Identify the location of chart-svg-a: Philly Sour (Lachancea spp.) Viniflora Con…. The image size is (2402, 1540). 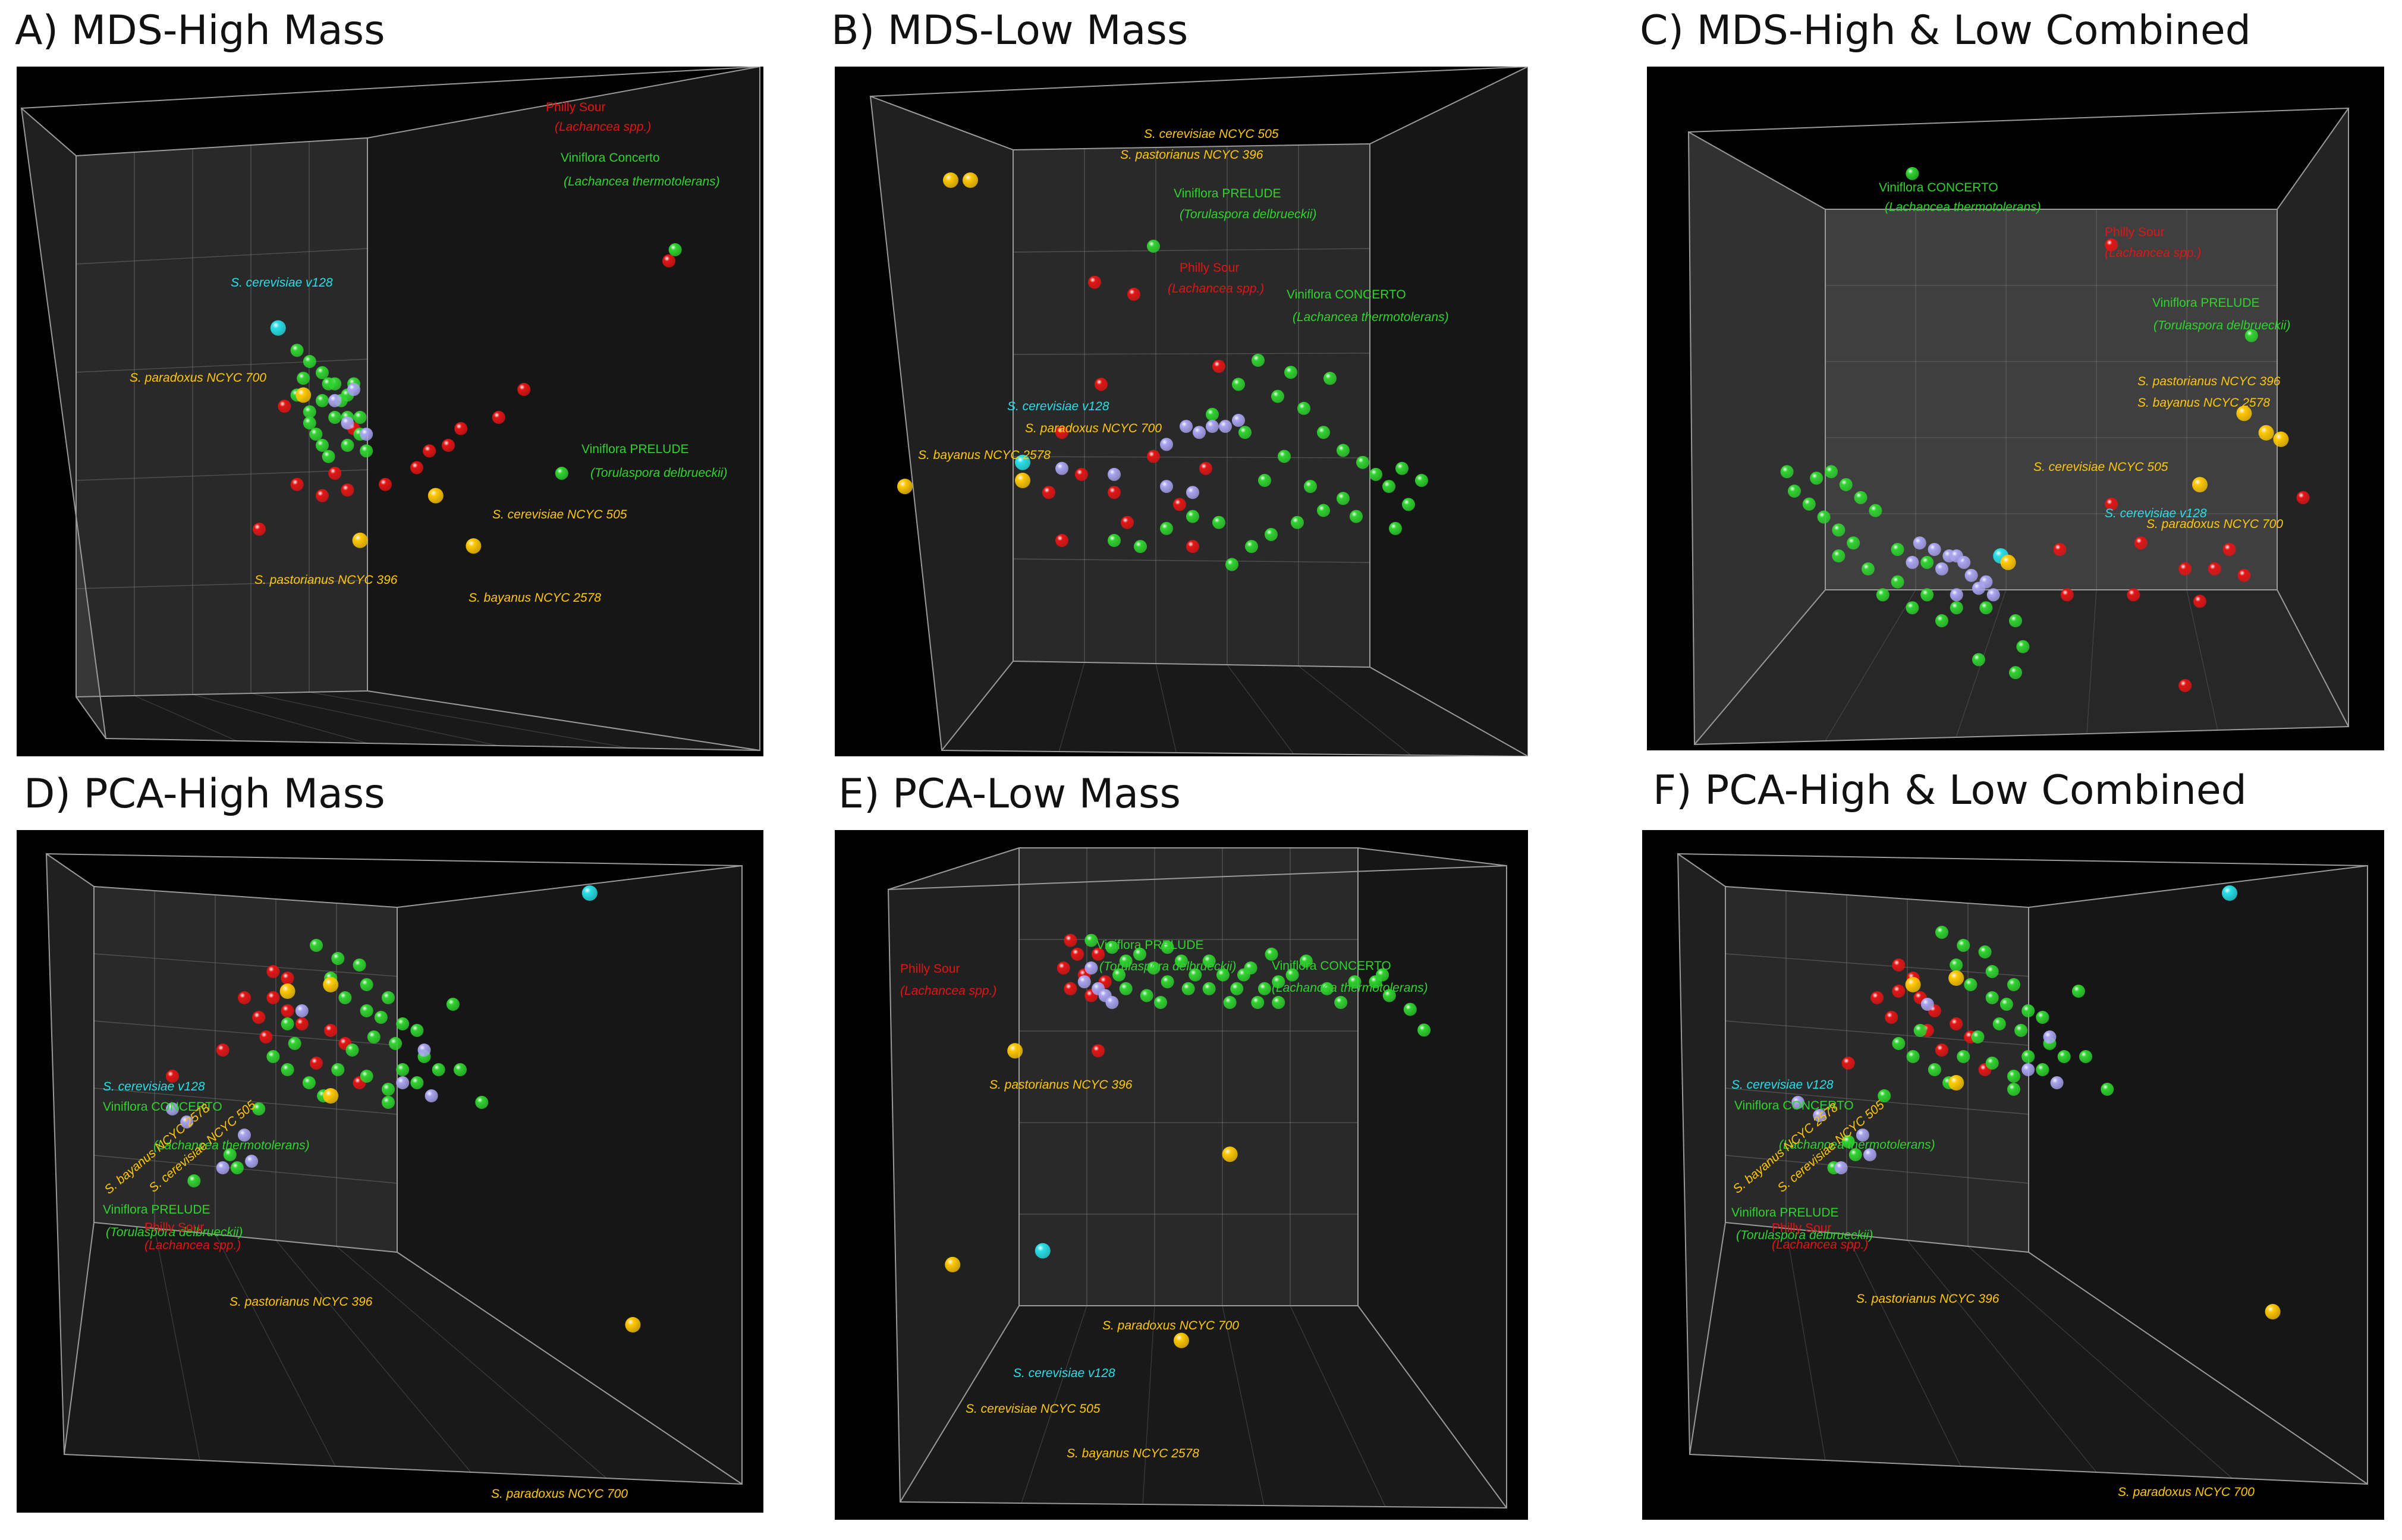
(390, 410).